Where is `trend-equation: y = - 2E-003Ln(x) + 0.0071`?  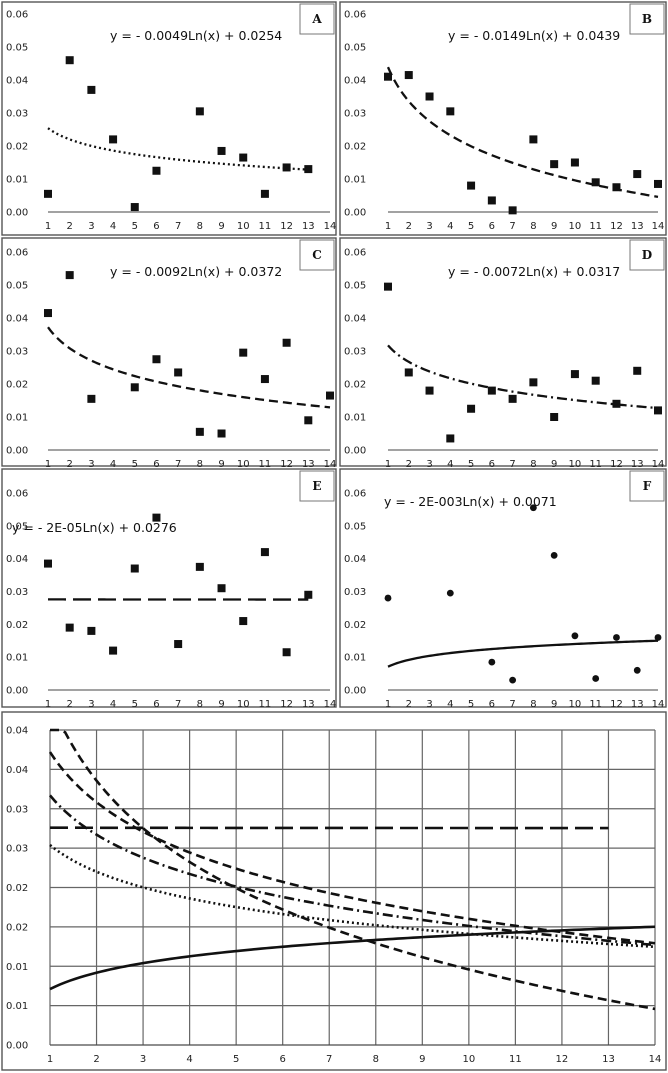 trend-equation: y = - 2E-003Ln(x) + 0.0071 is located at coordinates (470, 501).